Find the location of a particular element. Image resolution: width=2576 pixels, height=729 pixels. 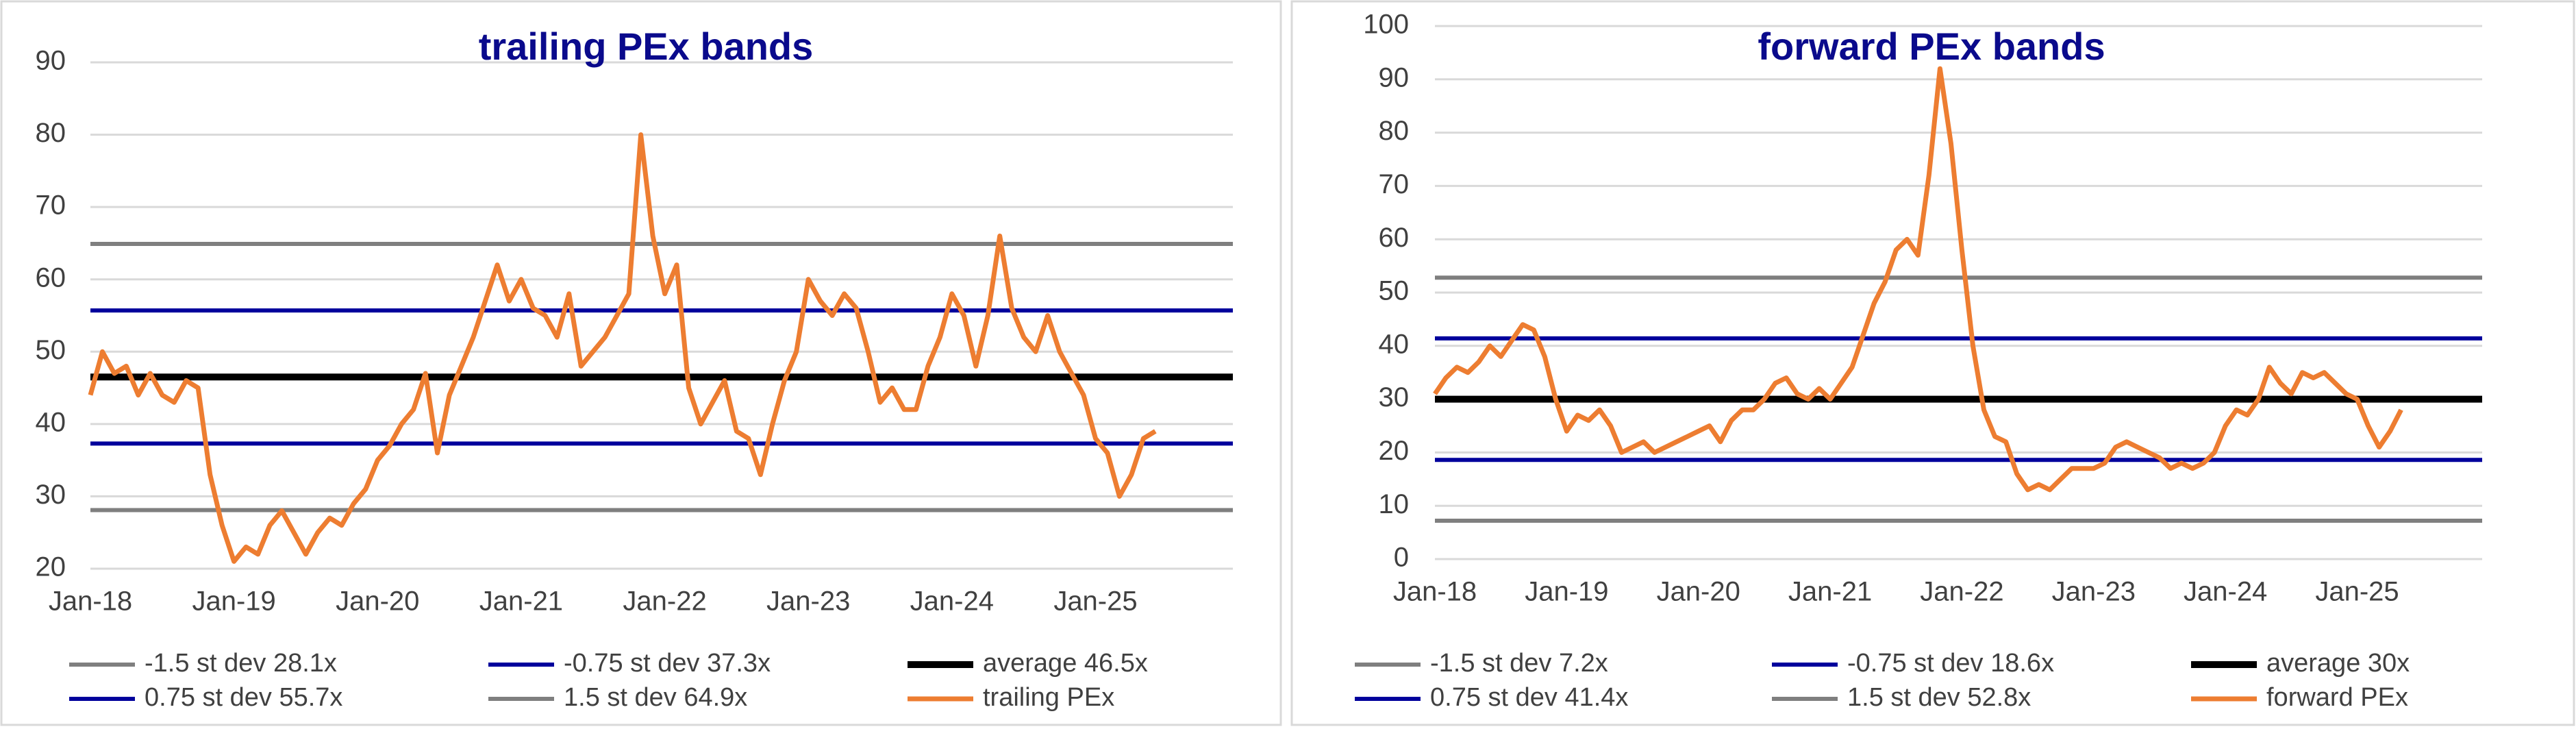

legend-label: average 46.5x is located at coordinates (1065, 663).